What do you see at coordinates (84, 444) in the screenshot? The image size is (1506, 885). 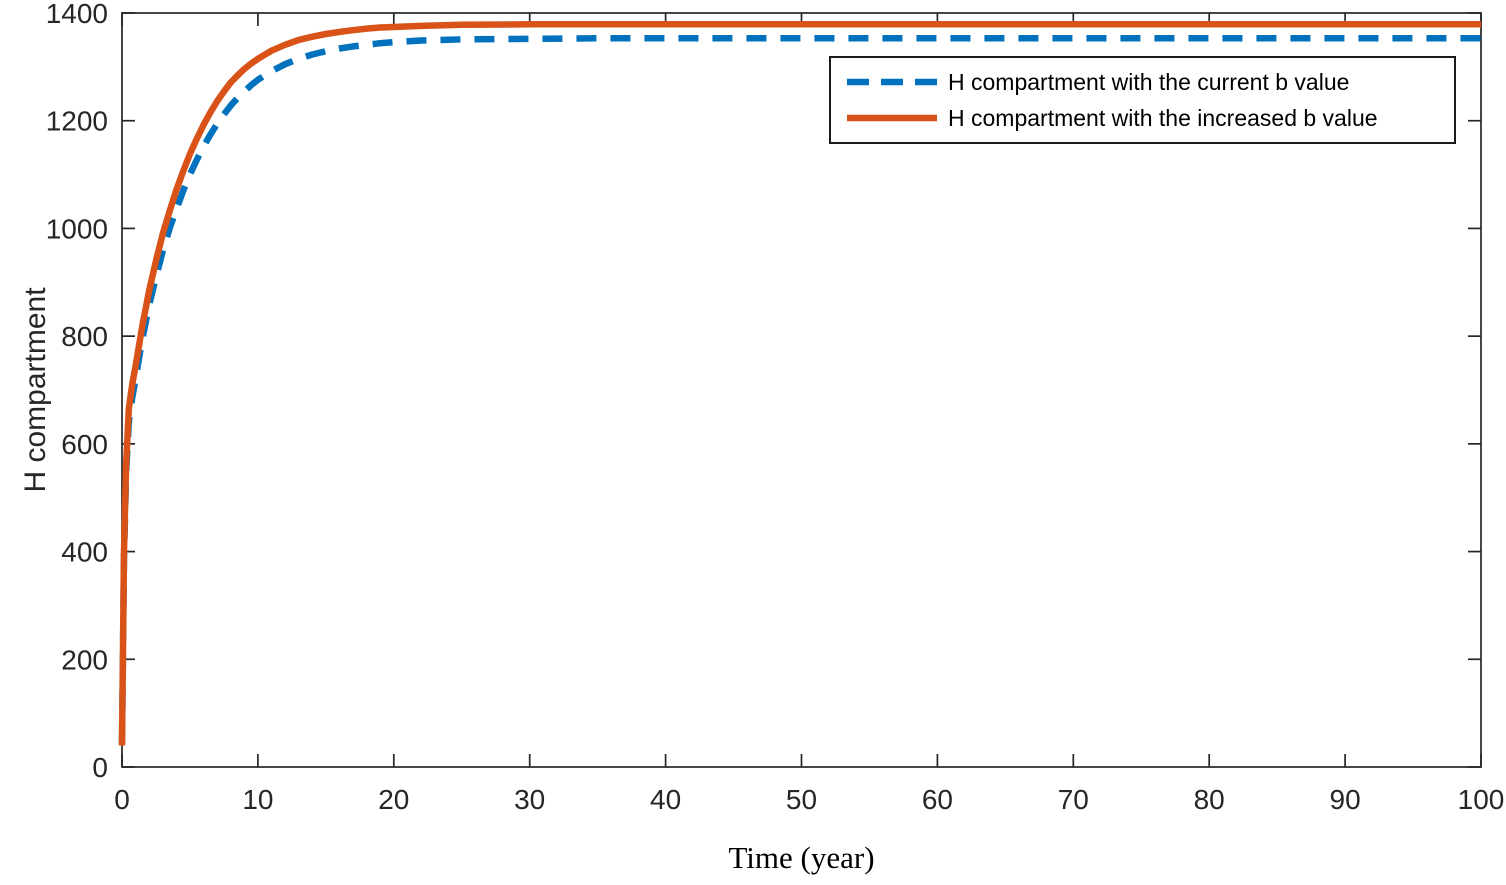 I see `y-tick-label: 600` at bounding box center [84, 444].